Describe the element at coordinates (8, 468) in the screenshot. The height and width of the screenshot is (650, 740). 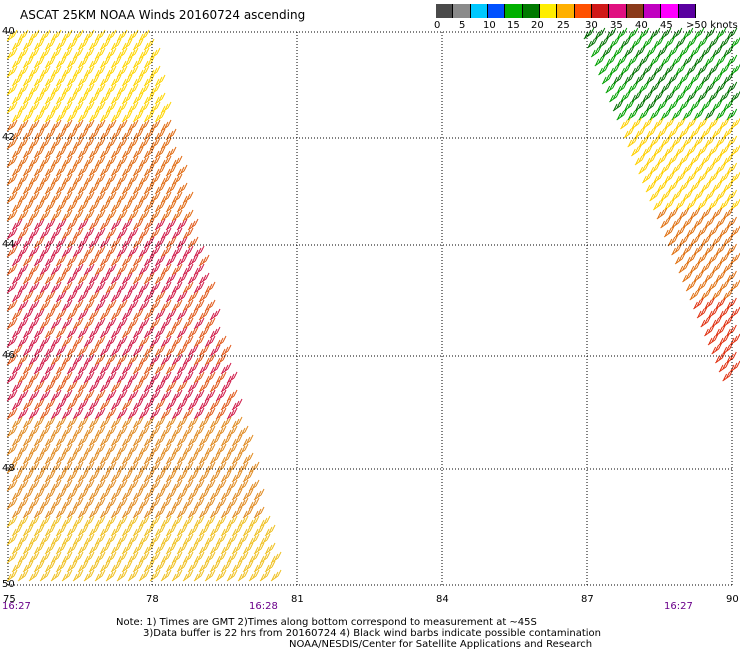
I see `lat-label: 48` at that location.